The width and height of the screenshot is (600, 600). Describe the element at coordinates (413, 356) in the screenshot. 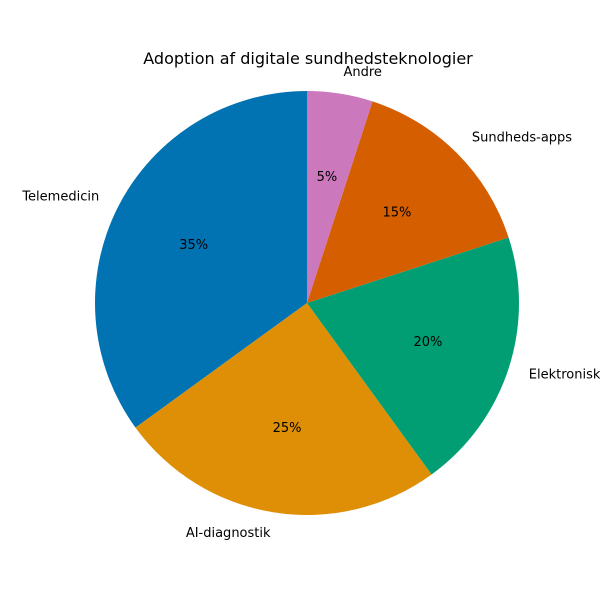

I see `pie-slice-elektronisk` at that location.